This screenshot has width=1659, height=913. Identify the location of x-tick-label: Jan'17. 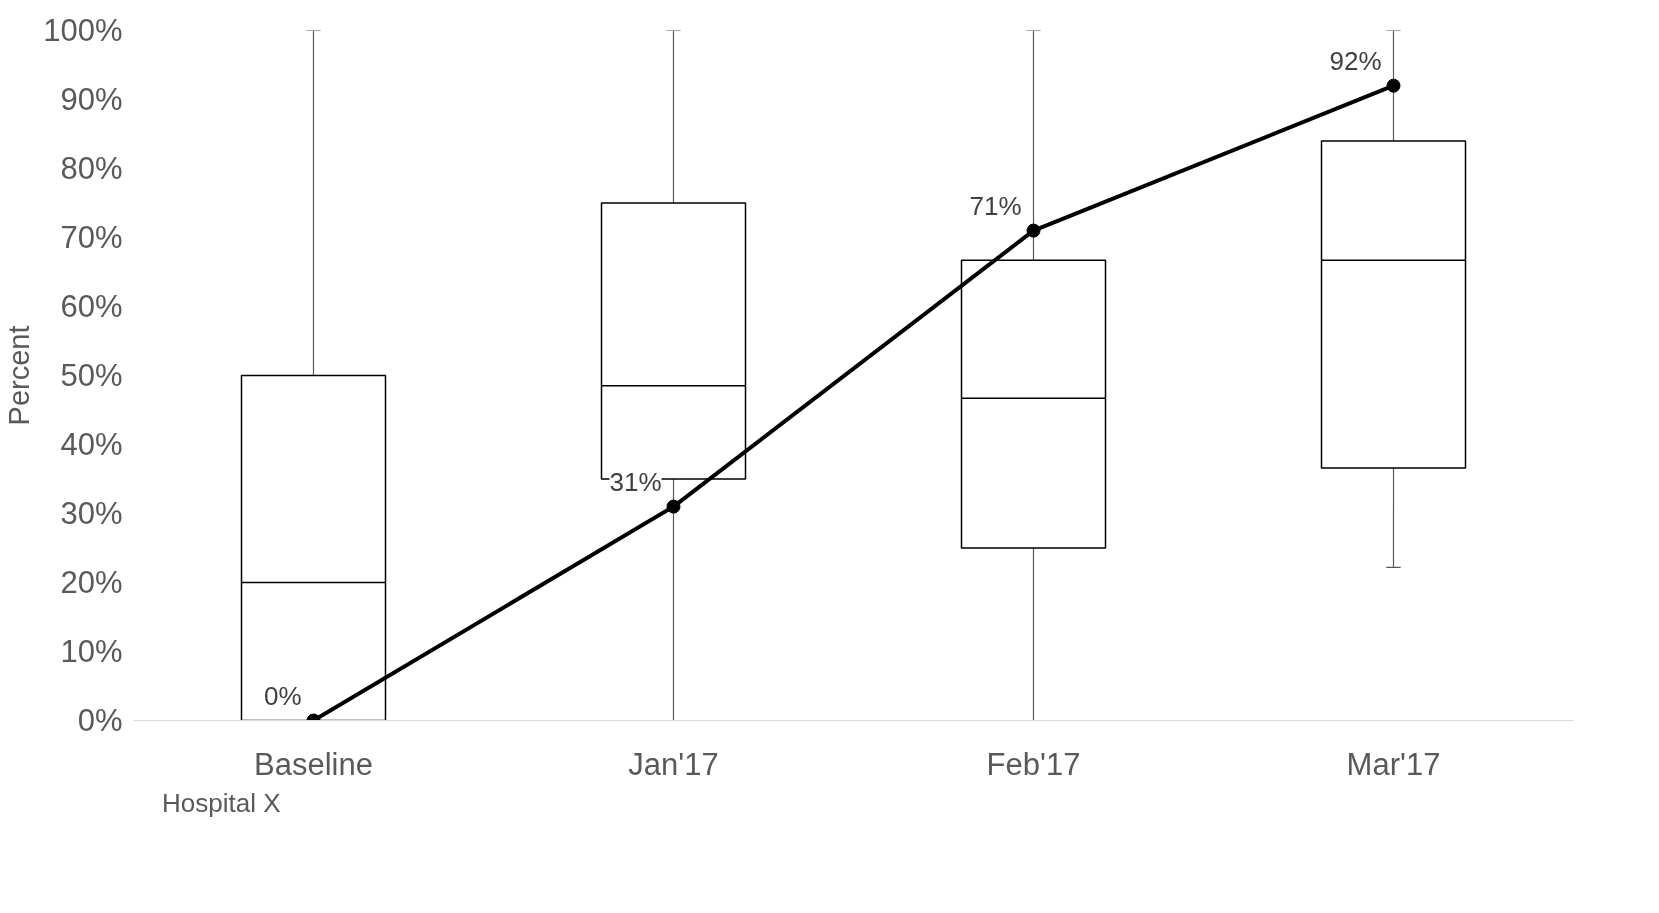
(673, 764).